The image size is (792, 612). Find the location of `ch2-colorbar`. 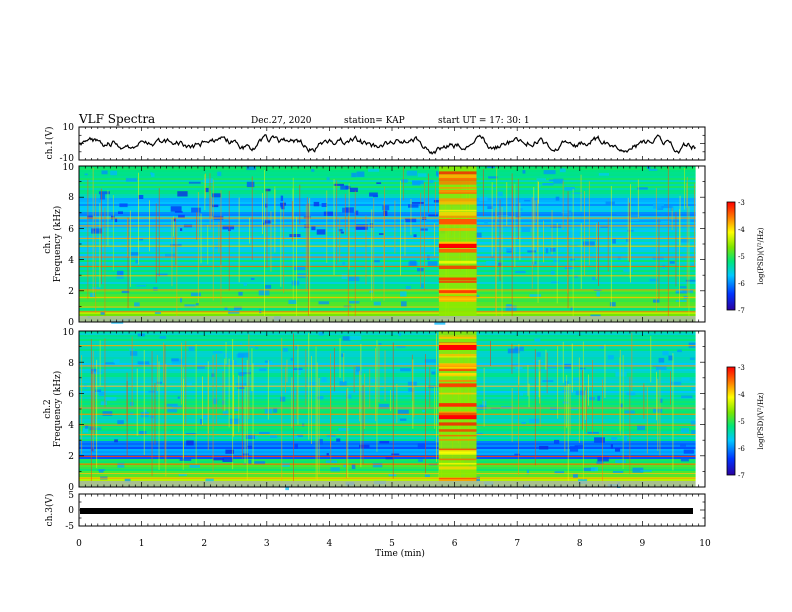

ch2-colorbar is located at coordinates (731, 421).